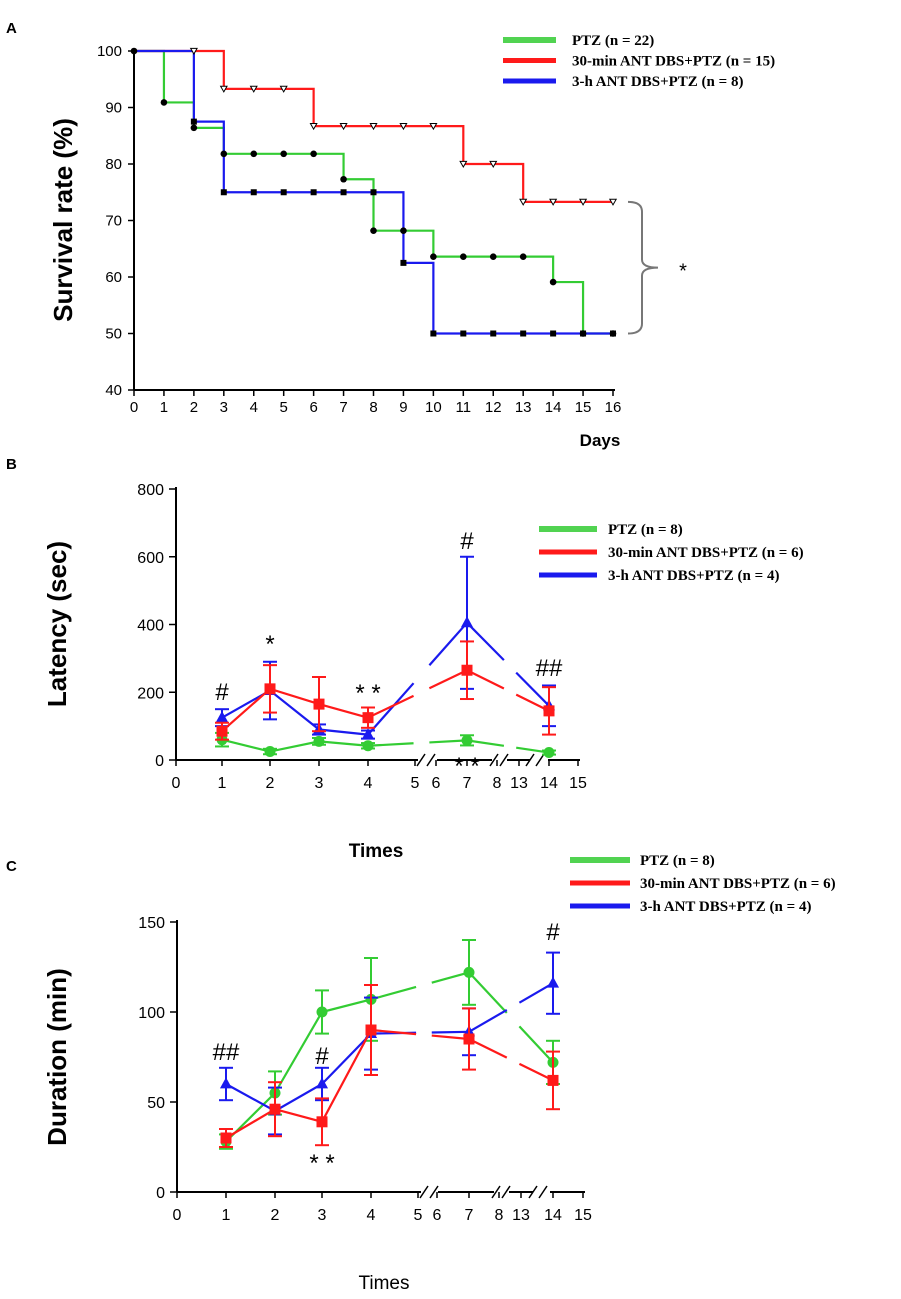  What do you see at coordinates (151, 1013) in the screenshot?
I see `c-y-tick-label: 100` at bounding box center [151, 1013].